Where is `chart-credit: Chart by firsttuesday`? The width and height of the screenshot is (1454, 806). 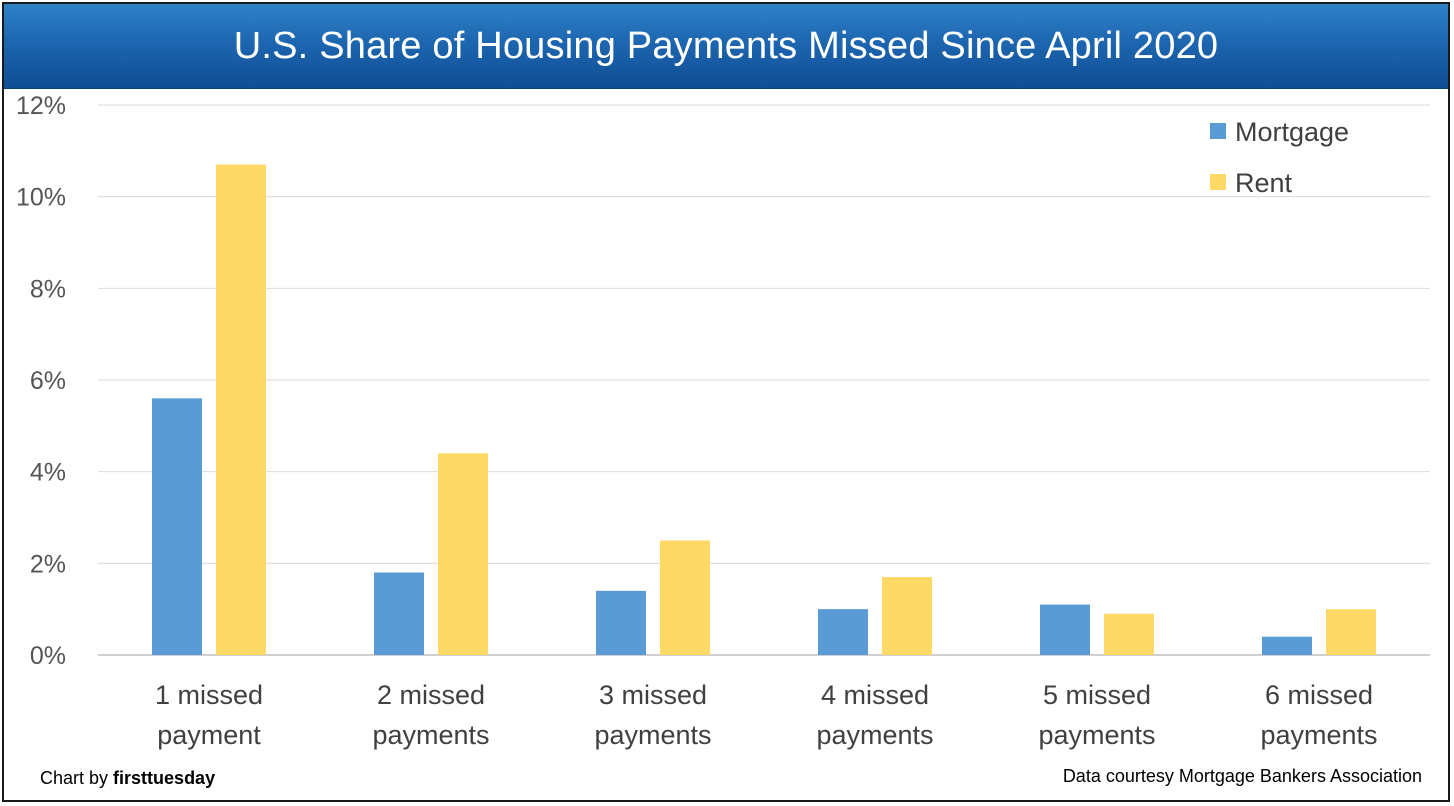 chart-credit: Chart by firsttuesday is located at coordinates (127, 778).